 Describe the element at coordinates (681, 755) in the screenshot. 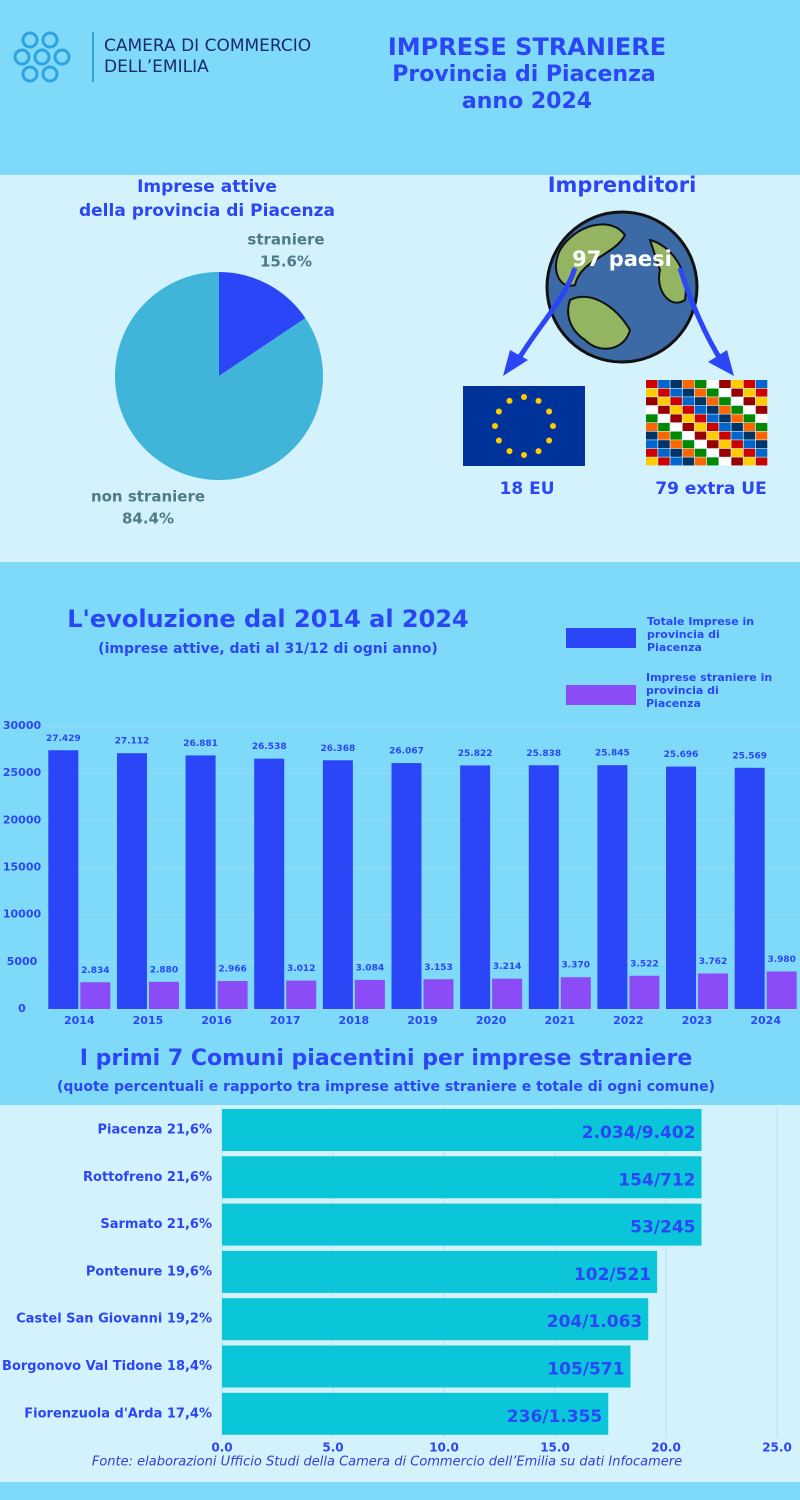

I see `bar-value-label: 25.696` at that location.